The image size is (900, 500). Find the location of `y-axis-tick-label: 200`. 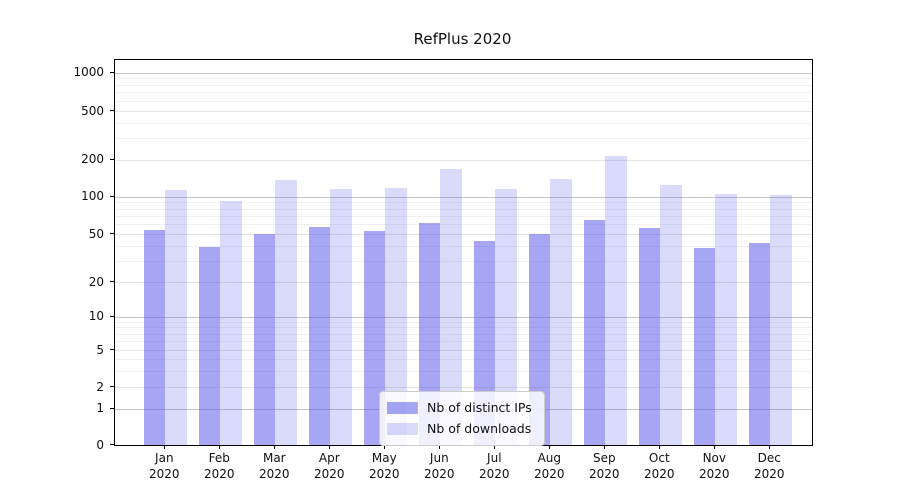

y-axis-tick-label: 200 is located at coordinates (92, 159).